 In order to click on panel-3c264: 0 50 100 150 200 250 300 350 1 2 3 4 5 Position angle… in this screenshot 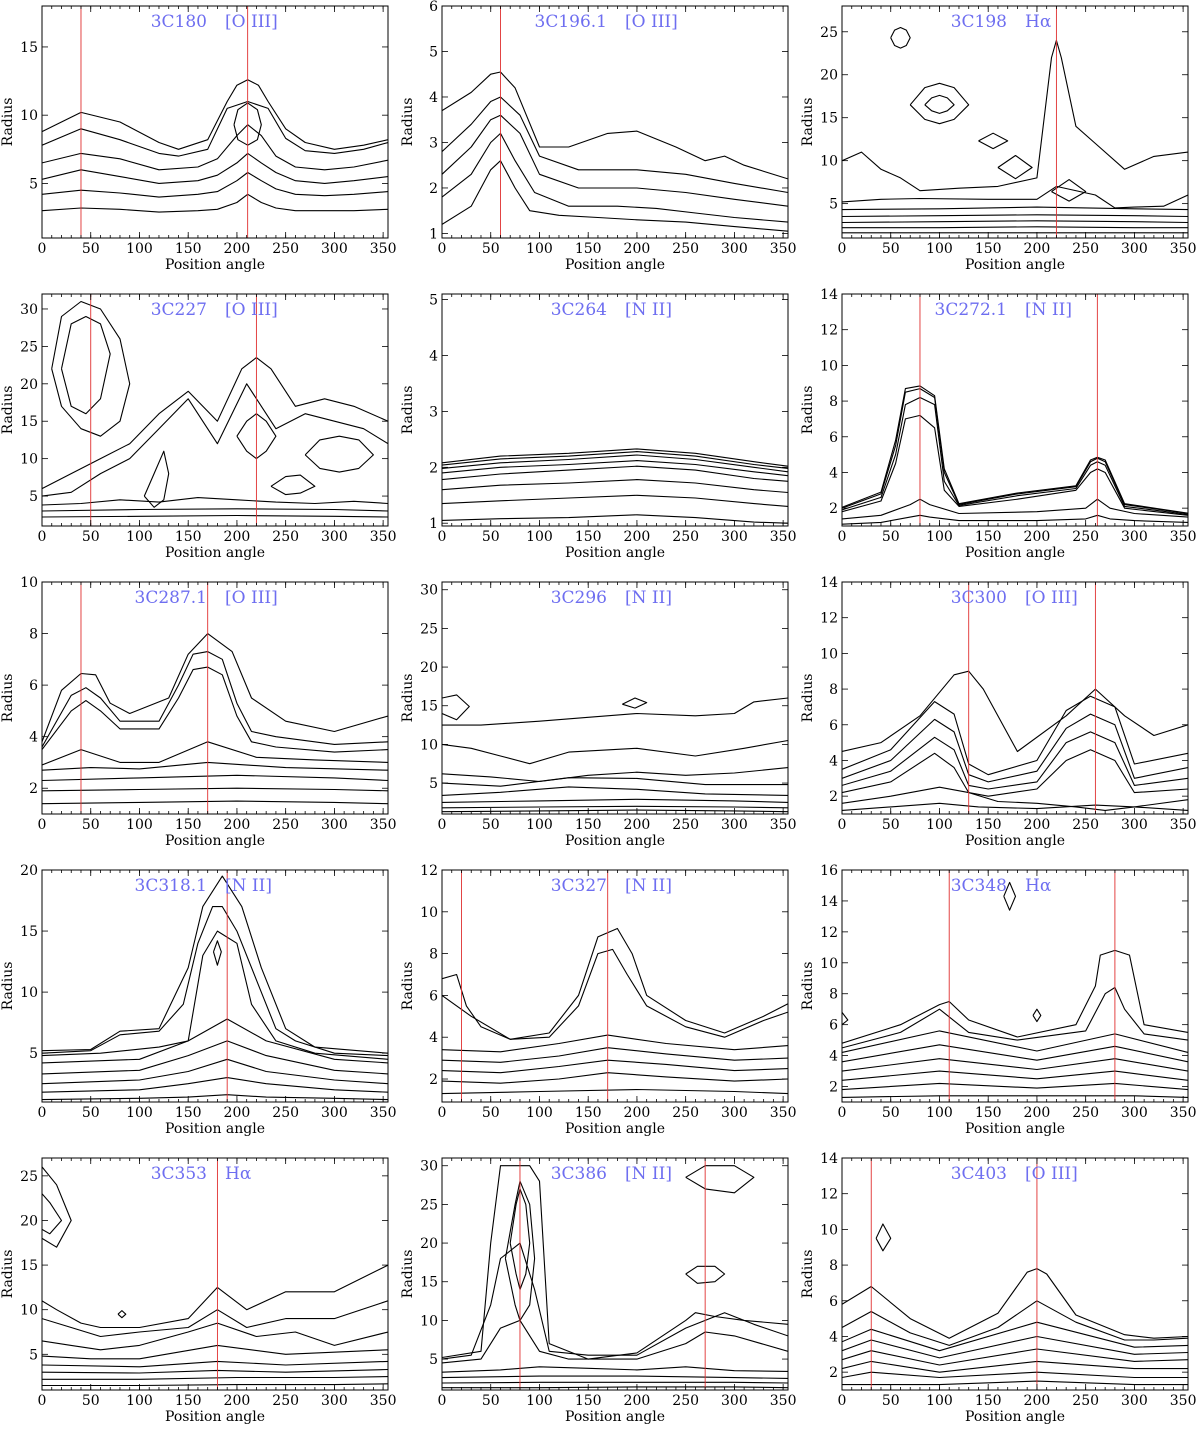, I will do `click(598, 427)`.